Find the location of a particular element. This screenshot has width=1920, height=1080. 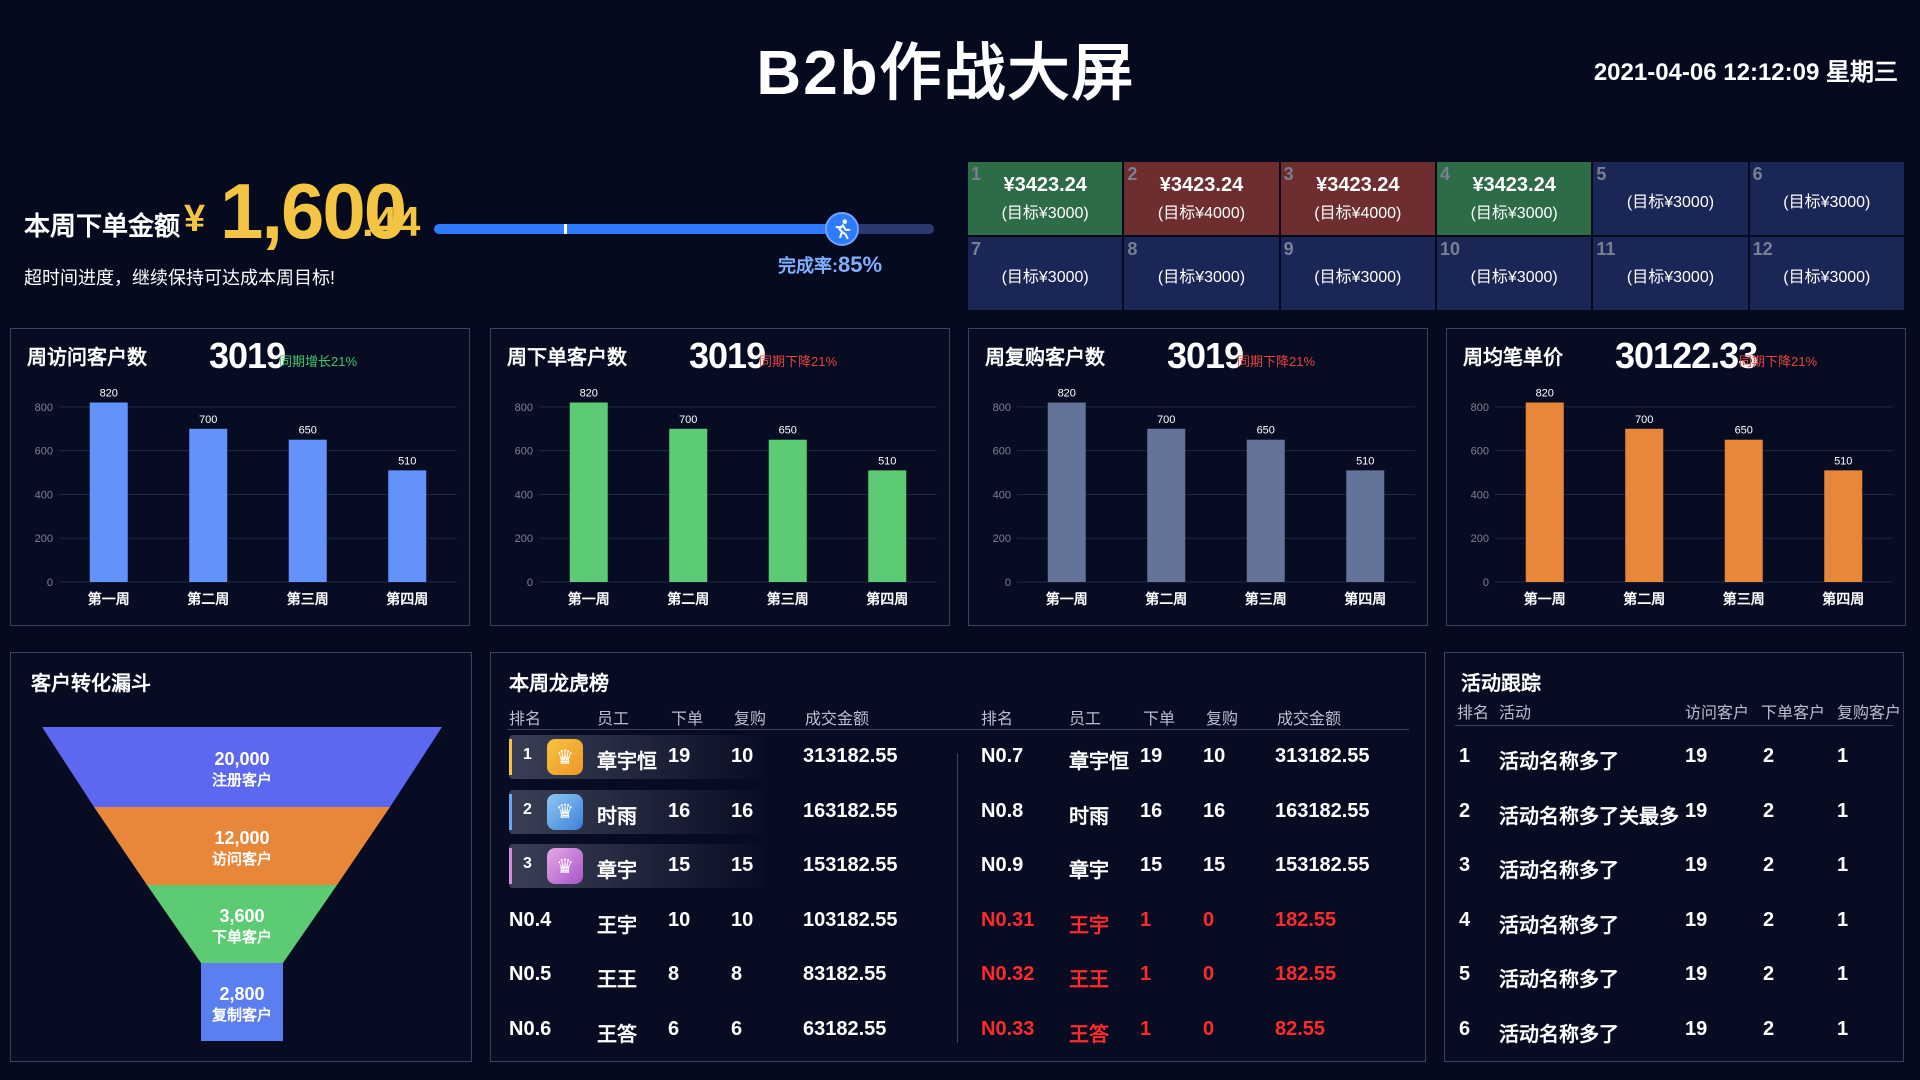

activity-header: 活动 is located at coordinates (1515, 713).